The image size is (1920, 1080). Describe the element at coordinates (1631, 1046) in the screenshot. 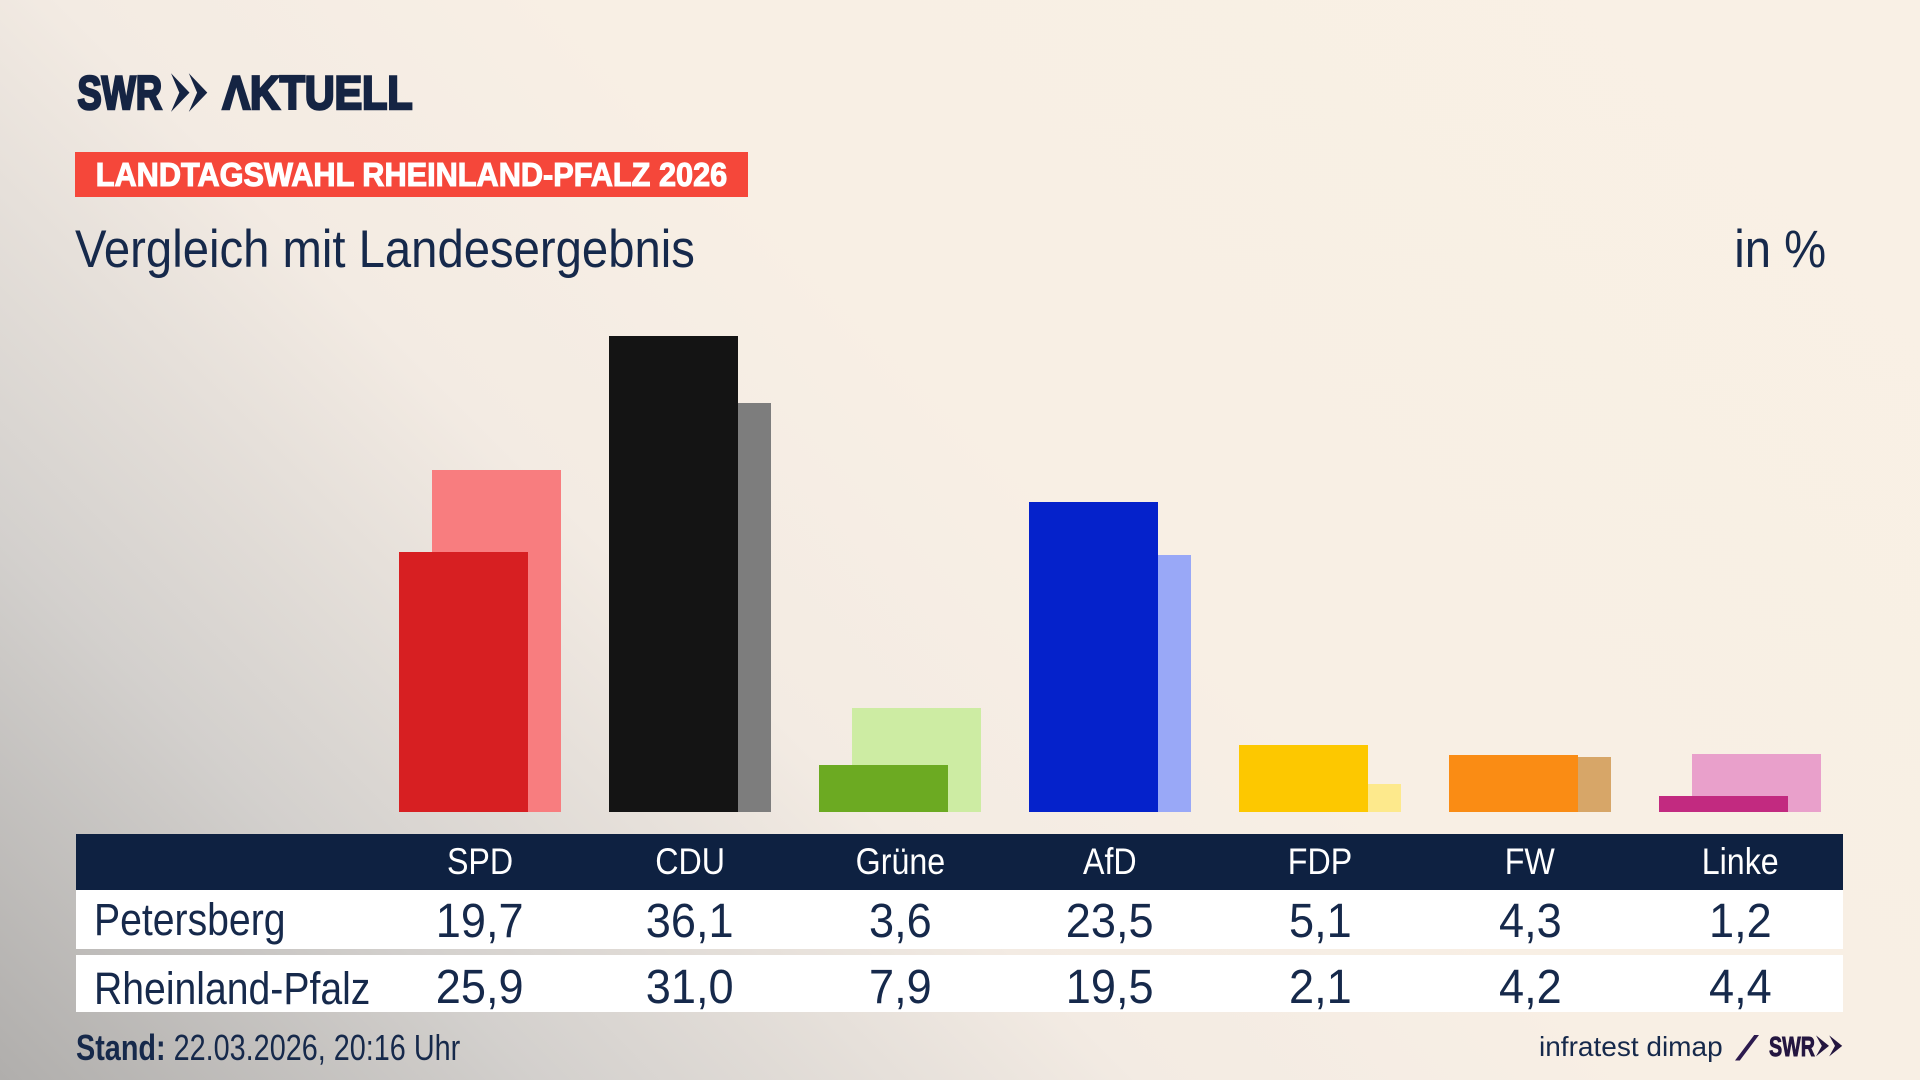

I see `svg-text: infratest dimap` at that location.